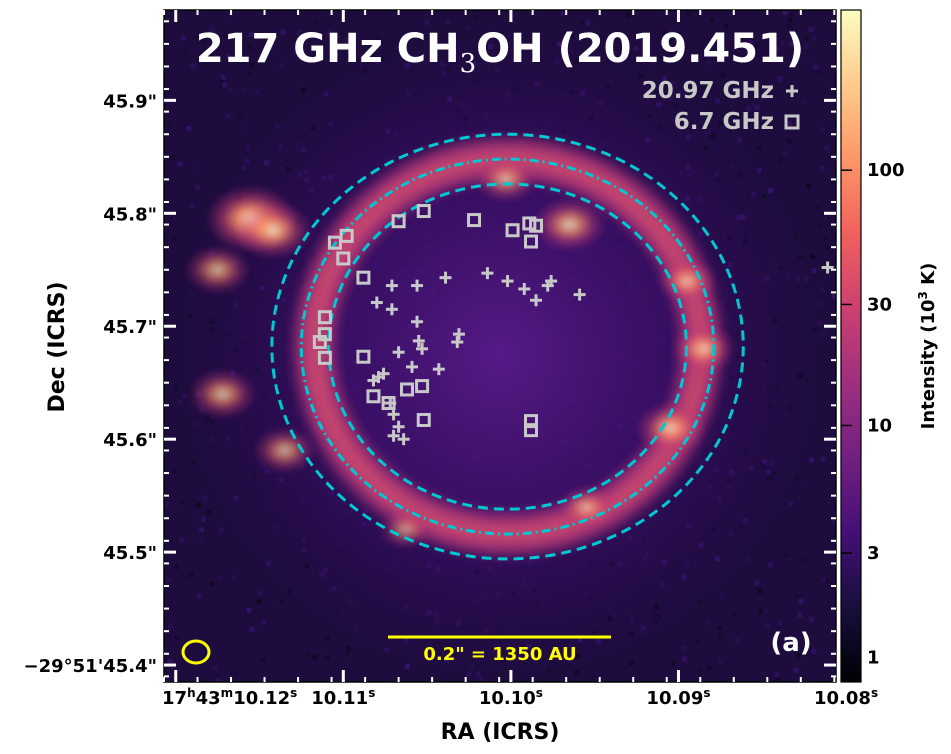  I want to click on colorbar-frame, so click(851, 346).